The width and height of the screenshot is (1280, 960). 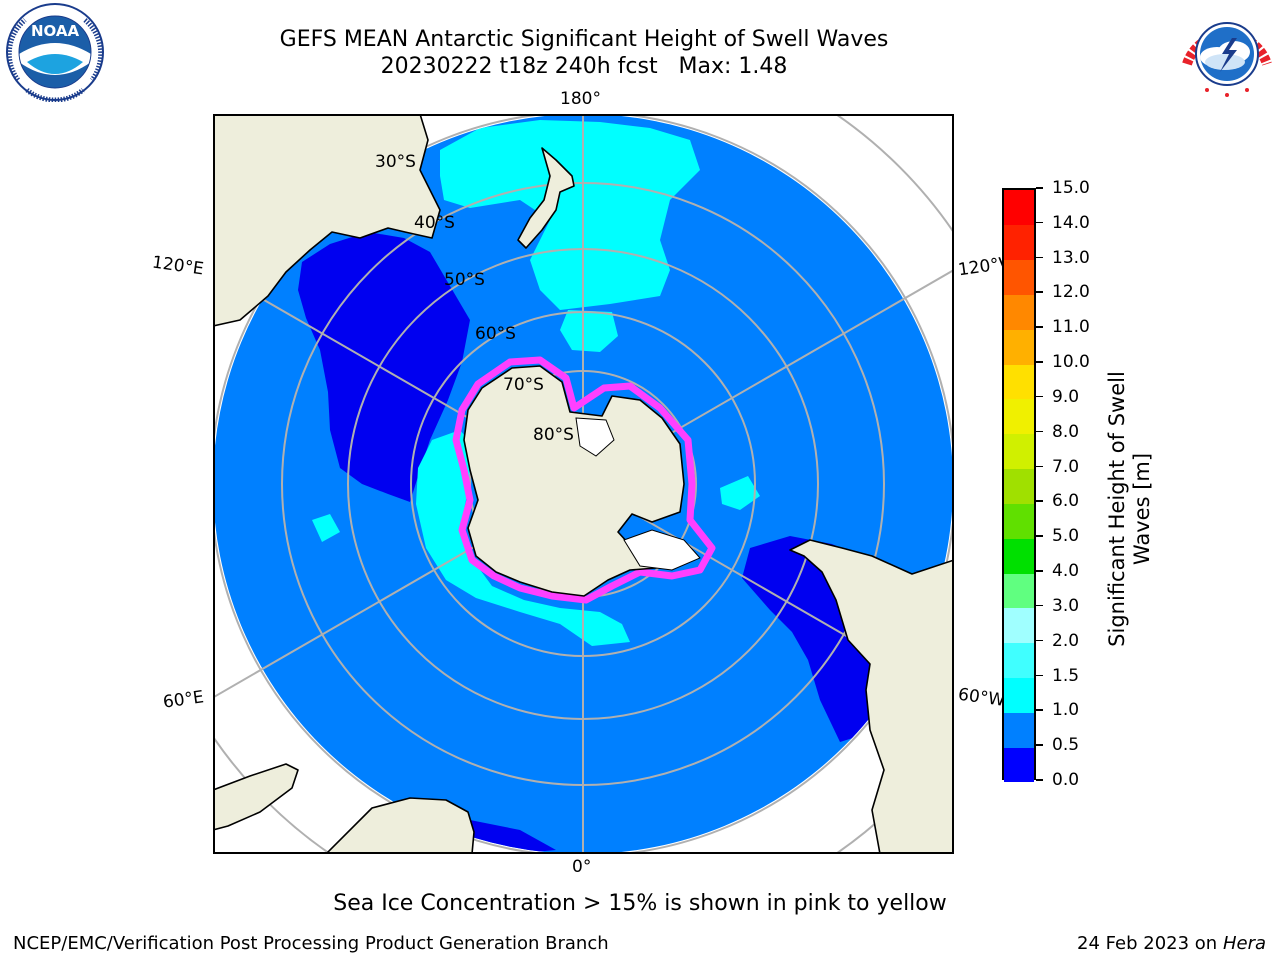 I want to click on colorbar-tick-label: 12.0, so click(x=1071, y=292).